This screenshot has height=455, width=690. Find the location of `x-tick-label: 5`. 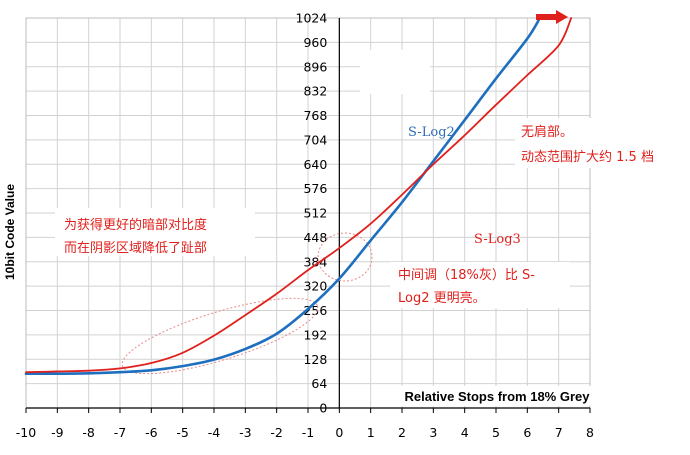

x-tick-label: 5 is located at coordinates (496, 432).